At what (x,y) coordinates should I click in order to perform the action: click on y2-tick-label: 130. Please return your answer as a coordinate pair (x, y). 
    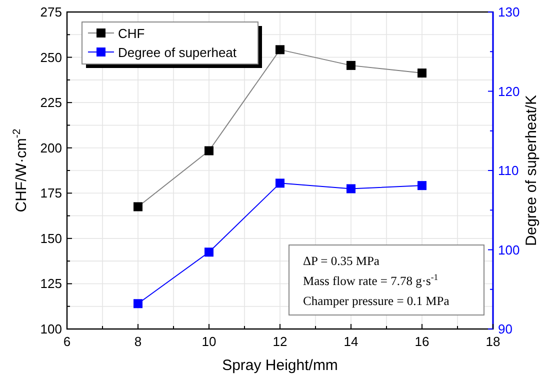
    Looking at the image, I should click on (509, 12).